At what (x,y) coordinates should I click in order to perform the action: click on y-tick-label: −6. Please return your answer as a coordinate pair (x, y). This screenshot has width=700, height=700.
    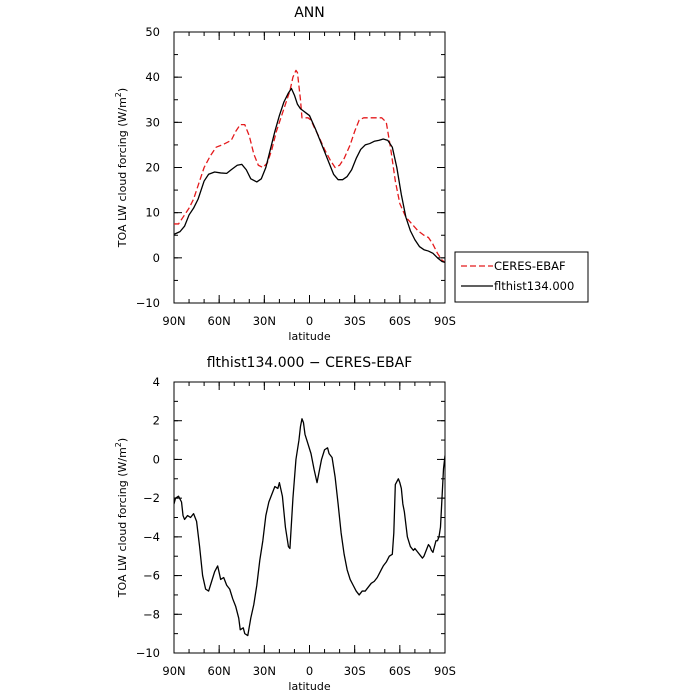
    Looking at the image, I should click on (151, 576).